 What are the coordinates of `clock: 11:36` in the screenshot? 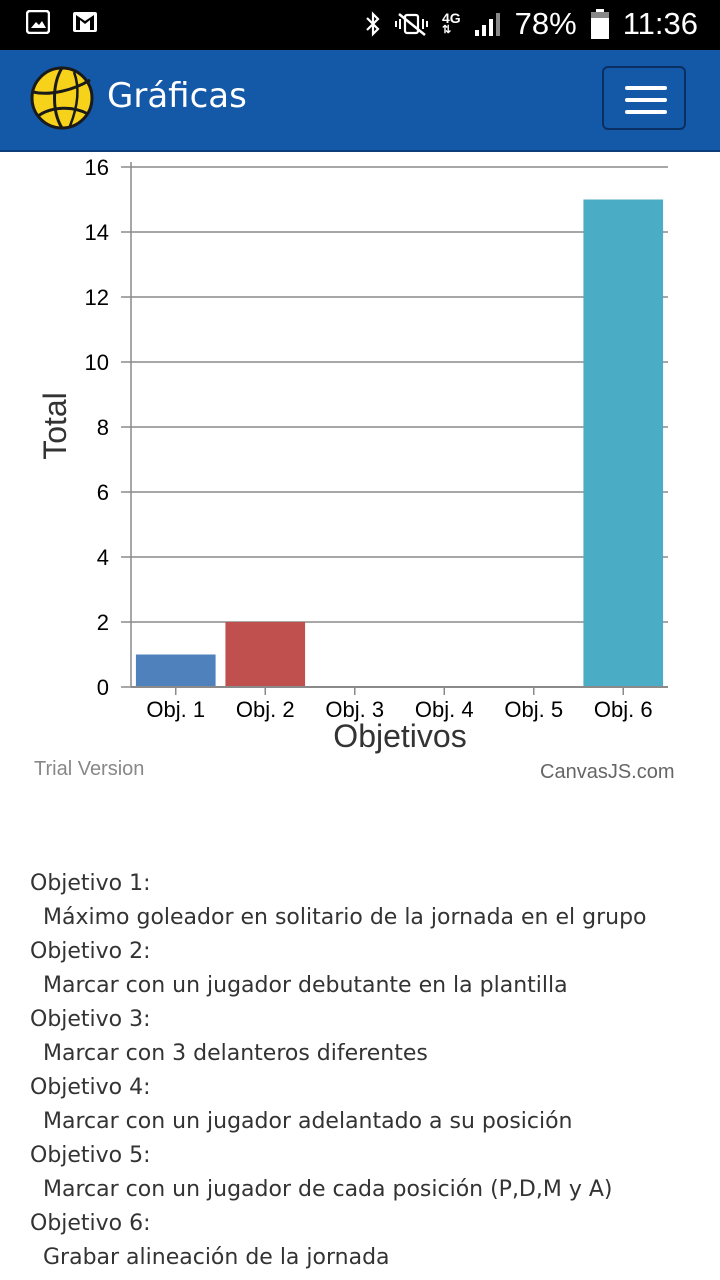 It's located at (660, 23).